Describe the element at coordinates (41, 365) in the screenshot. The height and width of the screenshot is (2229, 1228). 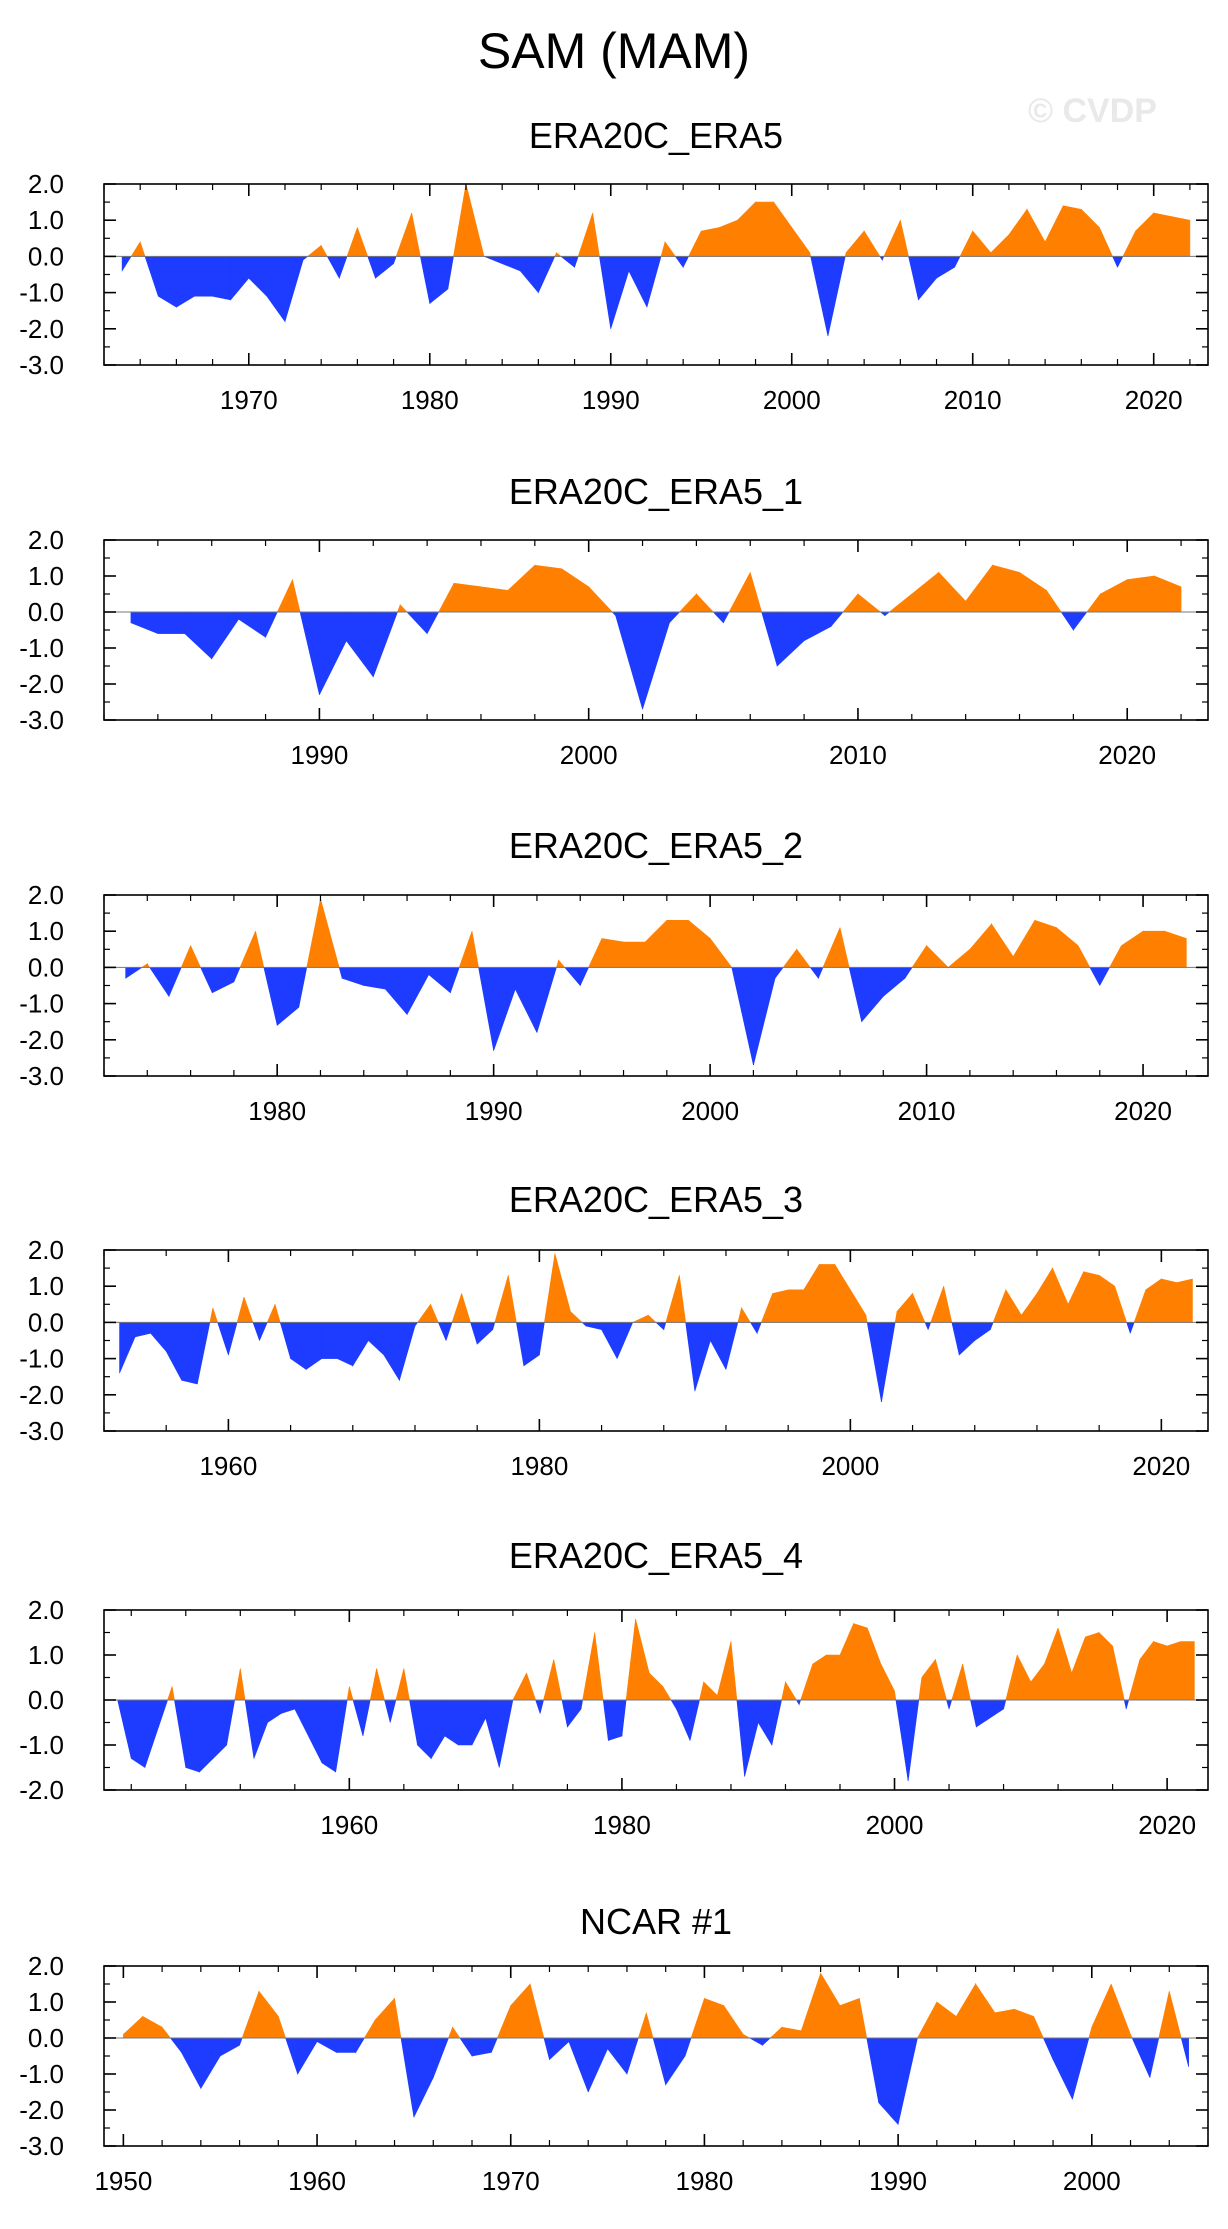
I see `y-tick-label: -3.0` at that location.